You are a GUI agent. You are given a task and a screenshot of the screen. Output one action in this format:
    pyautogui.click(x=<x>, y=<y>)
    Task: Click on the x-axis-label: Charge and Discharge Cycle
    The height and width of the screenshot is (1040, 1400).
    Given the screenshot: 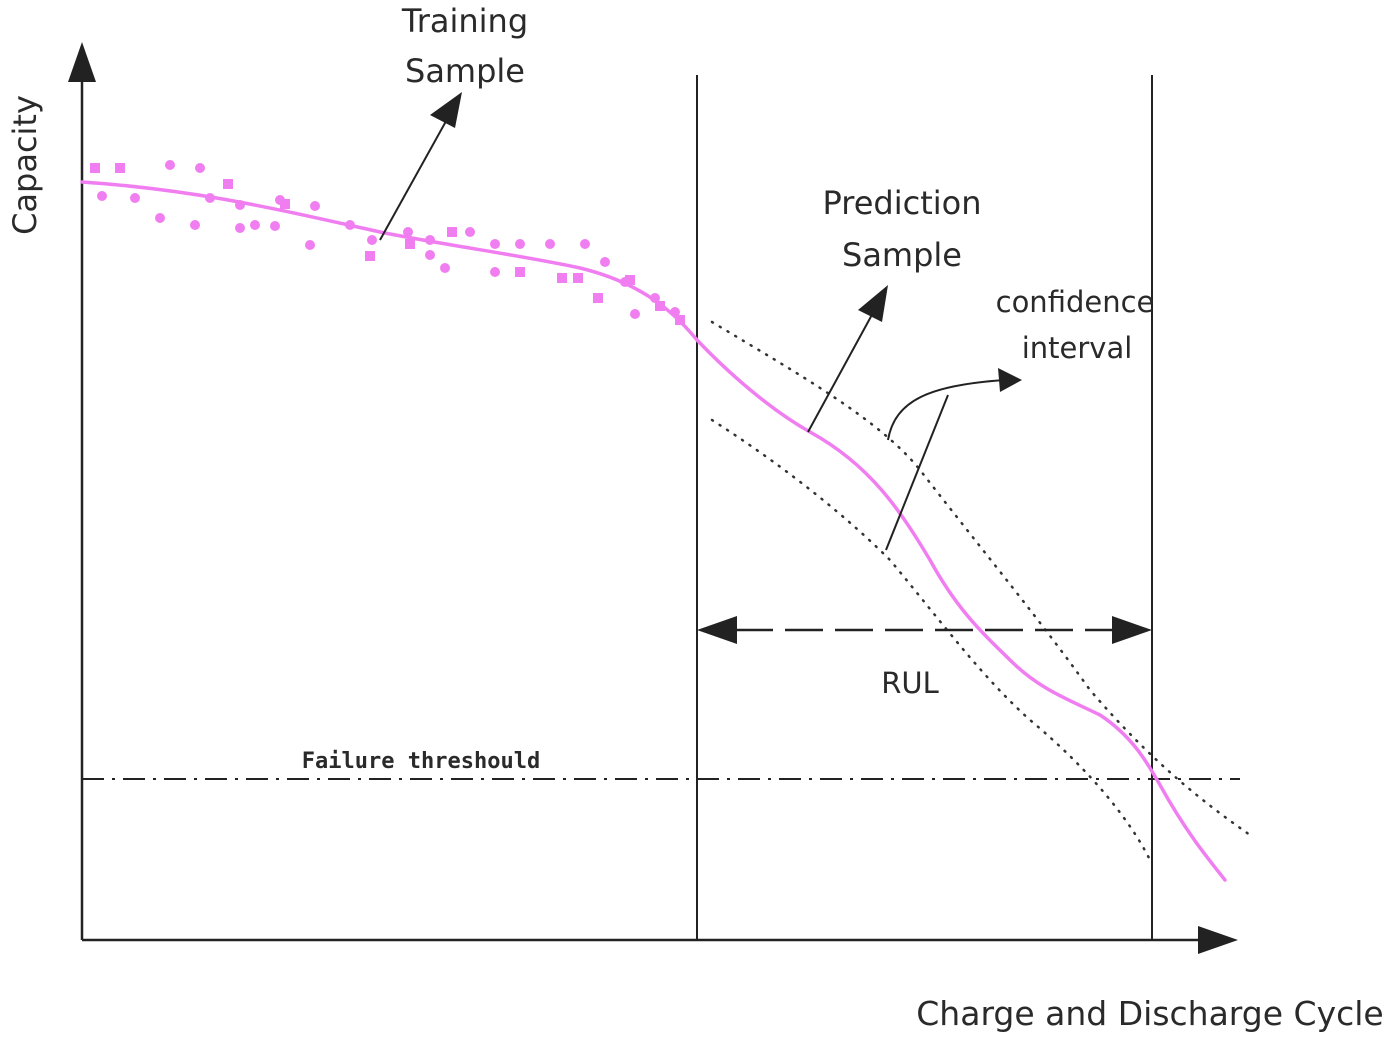 What is the action you would take?
    pyautogui.click(x=1149, y=1013)
    